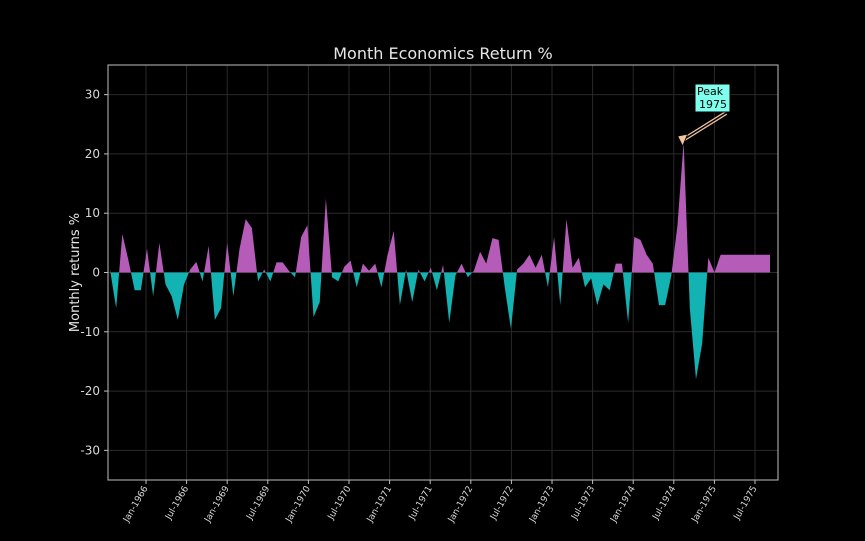 The height and width of the screenshot is (541, 865). I want to click on annotation-arrow-core, so click(704, 126).